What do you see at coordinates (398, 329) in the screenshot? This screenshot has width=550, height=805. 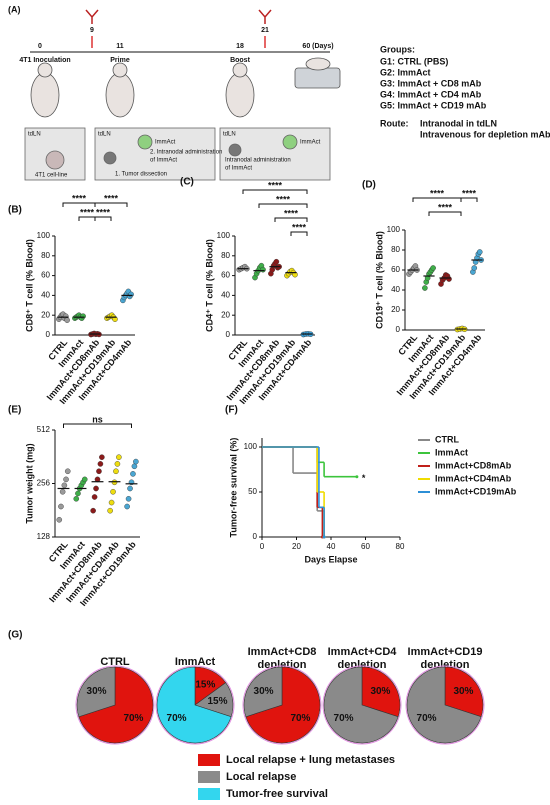 I see `y-tick-label: 0` at bounding box center [398, 329].